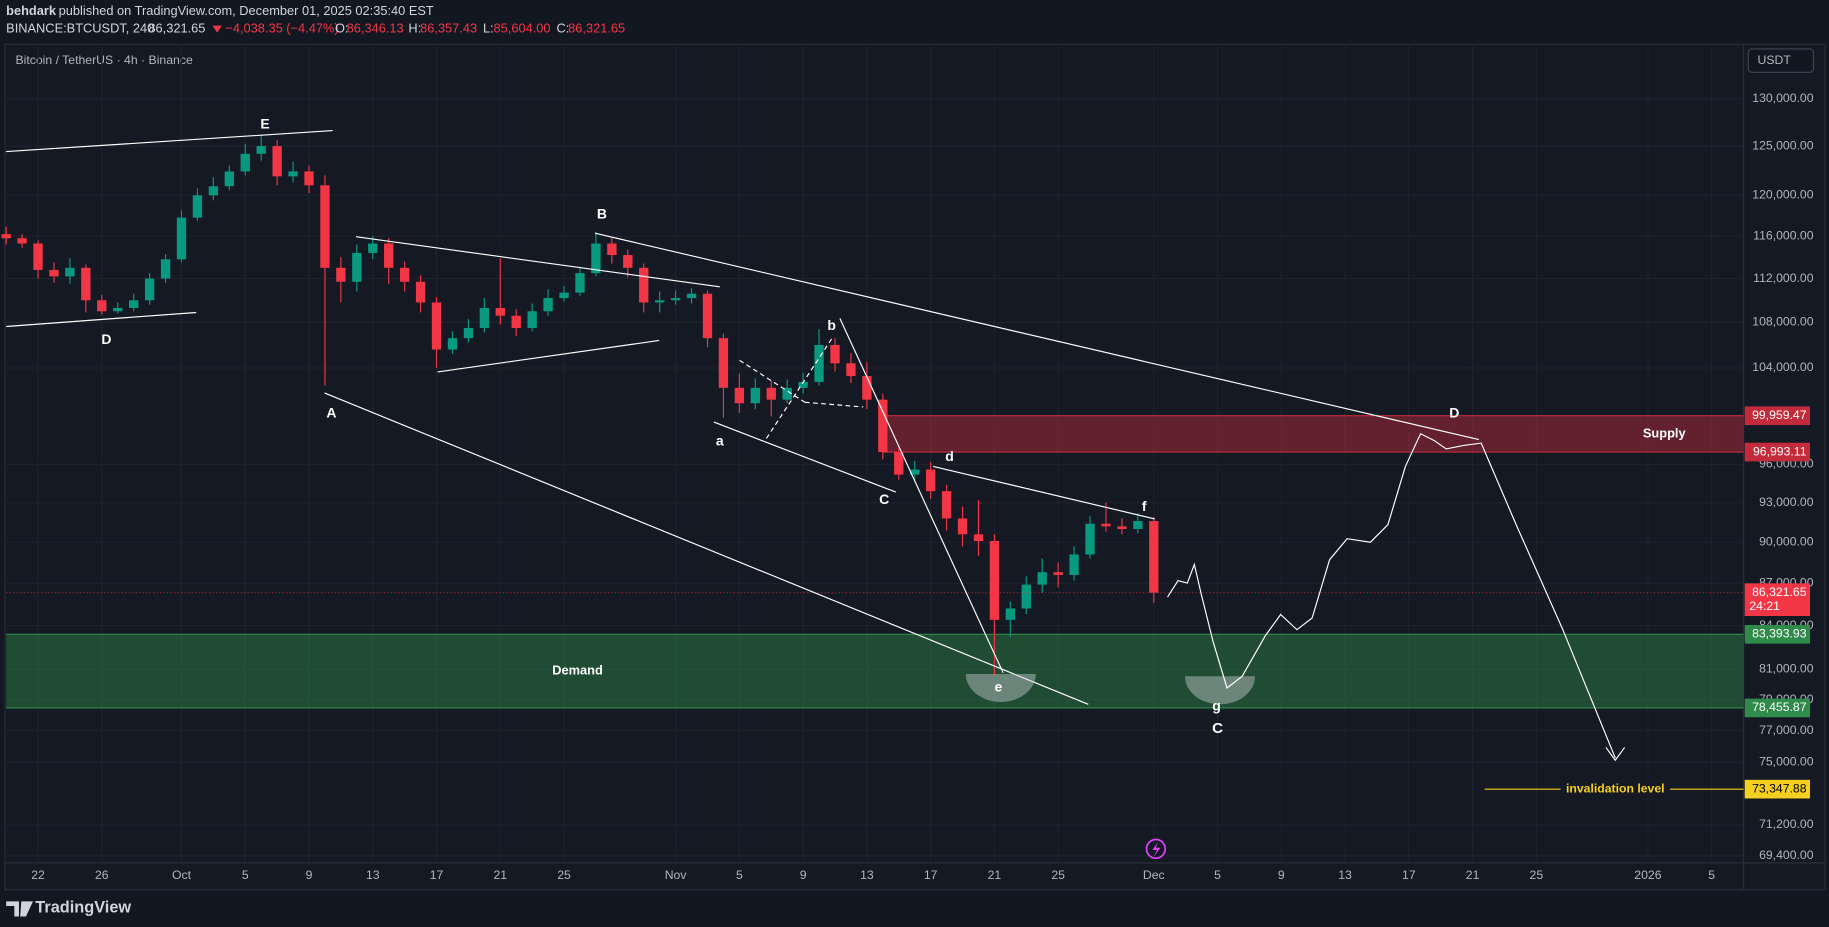 The width and height of the screenshot is (1829, 927). What do you see at coordinates (1220, 690) in the screenshot?
I see `bottom-marker` at bounding box center [1220, 690].